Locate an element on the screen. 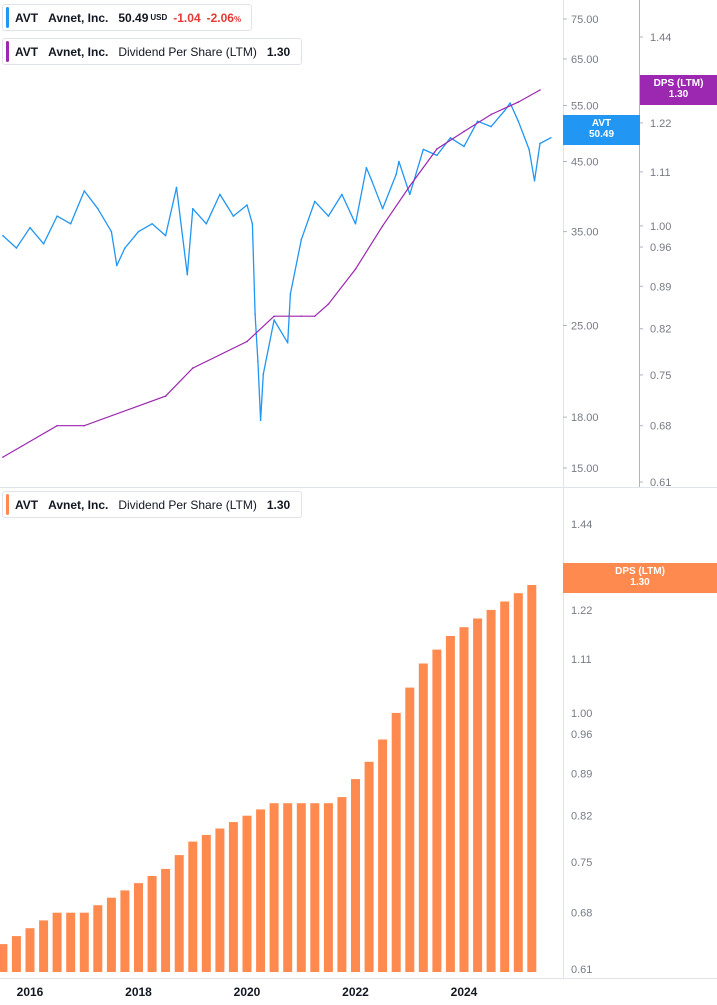  legend-price: AVT Avnet, Inc. 50.49 USD -1.04 -2.06% is located at coordinates (127, 17).